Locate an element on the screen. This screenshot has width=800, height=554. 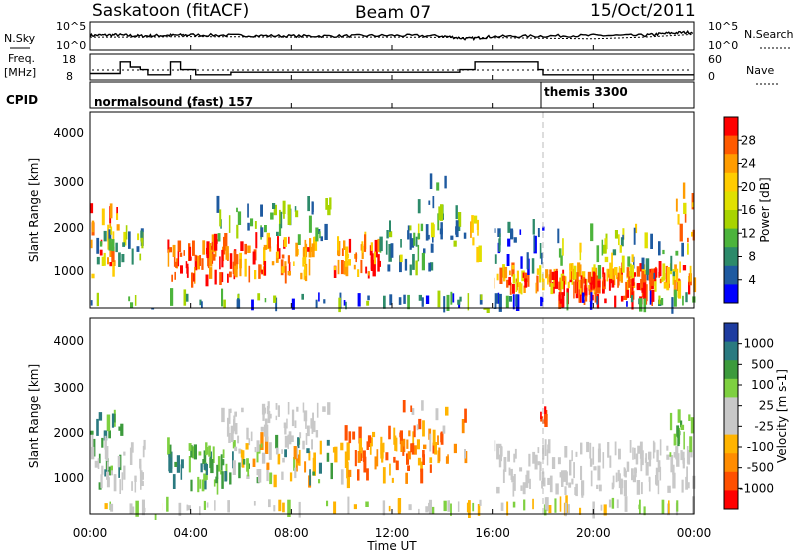
freq-right-label: Nave is located at coordinates (760, 70).